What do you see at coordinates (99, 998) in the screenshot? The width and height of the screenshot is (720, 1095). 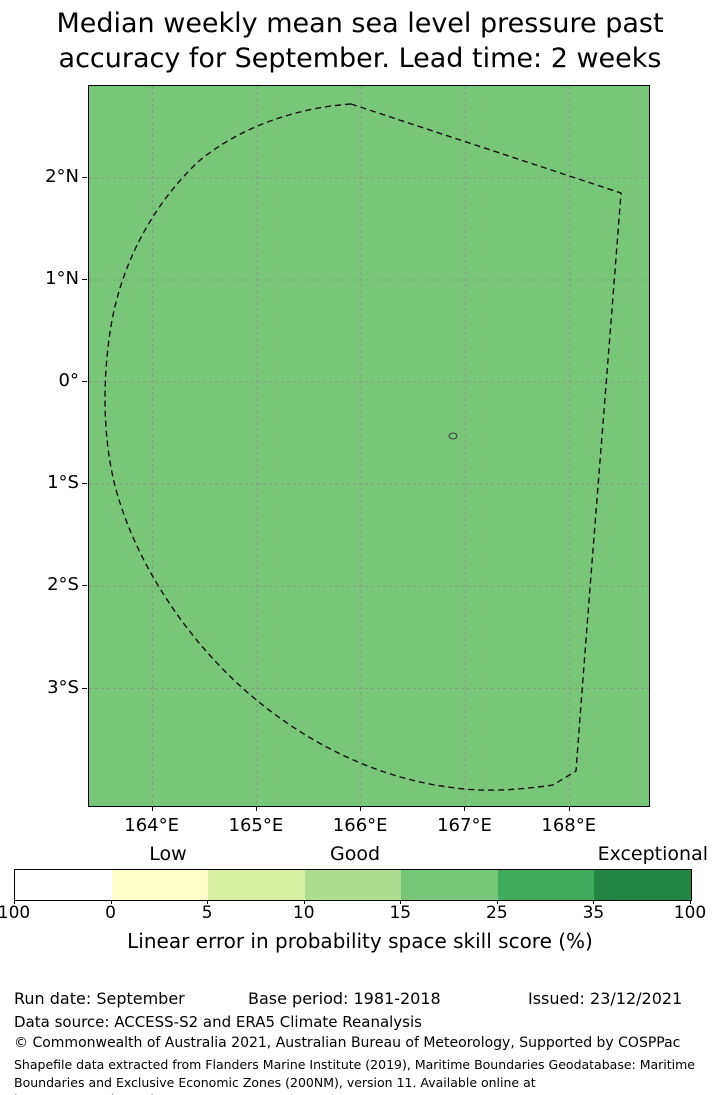 I see `run-date-label: Run date: September` at bounding box center [99, 998].